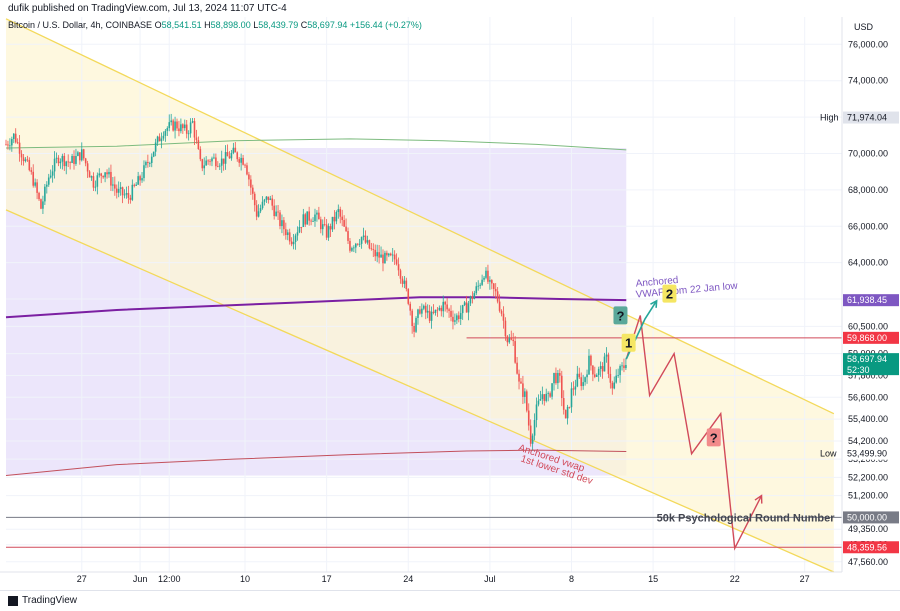 This screenshot has height=611, width=900. I want to click on high-label: H, so click(207, 25).